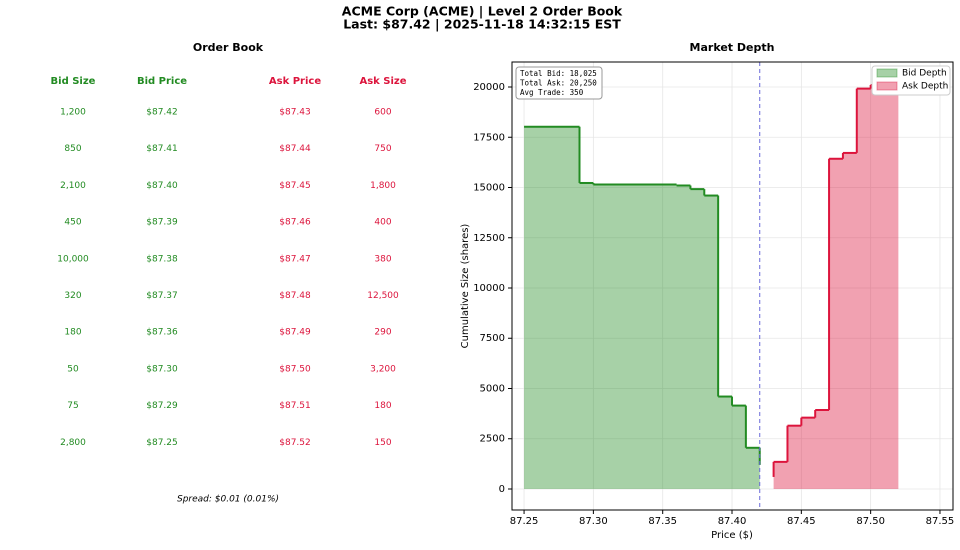  What do you see at coordinates (295, 149) in the screenshot?
I see `table-cell: $87.44` at bounding box center [295, 149].